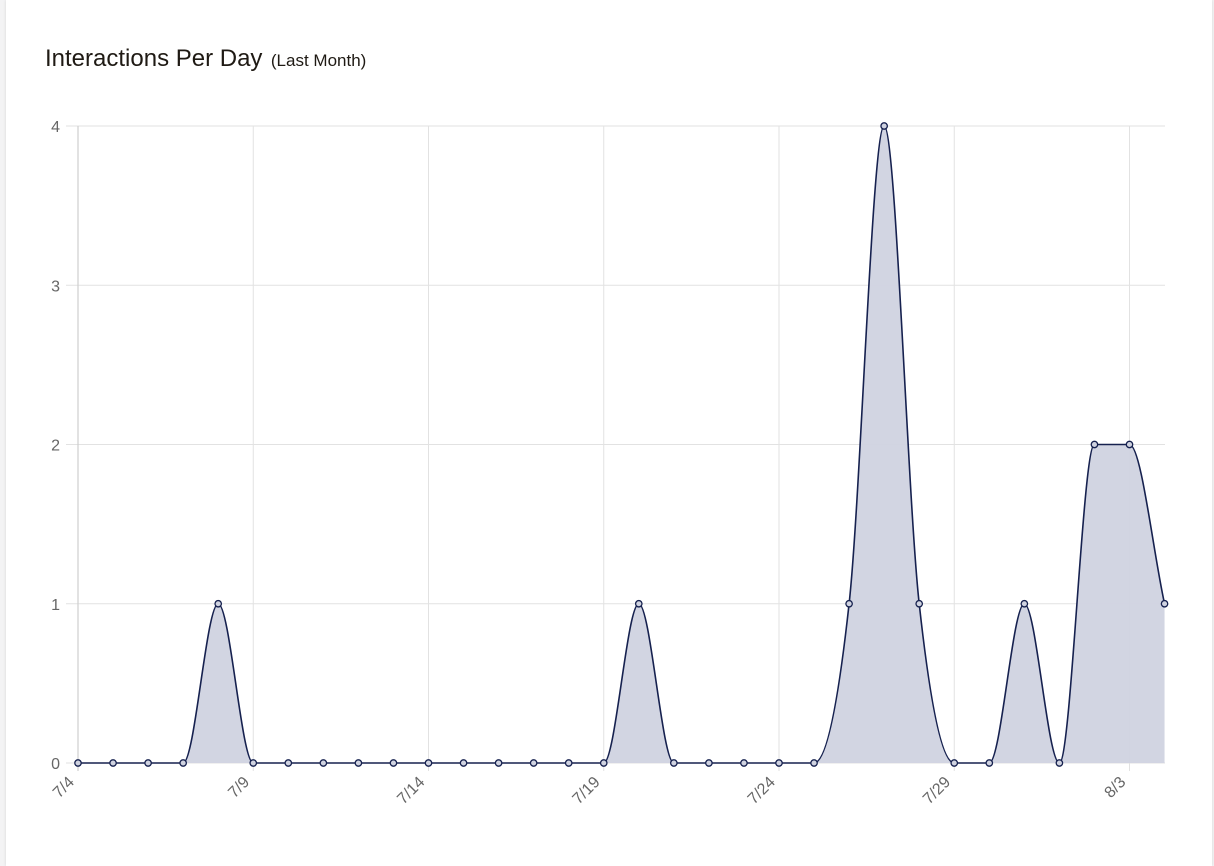 This screenshot has height=866, width=1214. What do you see at coordinates (55, 605) in the screenshot?
I see `y-tick-label: 1` at bounding box center [55, 605].